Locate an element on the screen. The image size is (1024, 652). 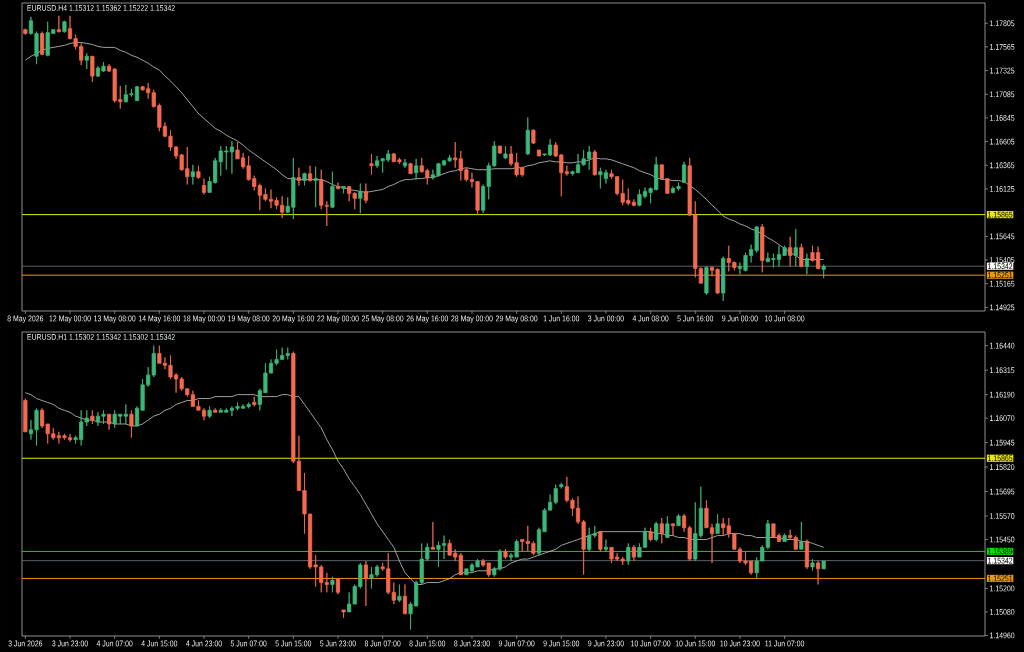
ref-line-label: 1.15251 is located at coordinates (1000, 275).